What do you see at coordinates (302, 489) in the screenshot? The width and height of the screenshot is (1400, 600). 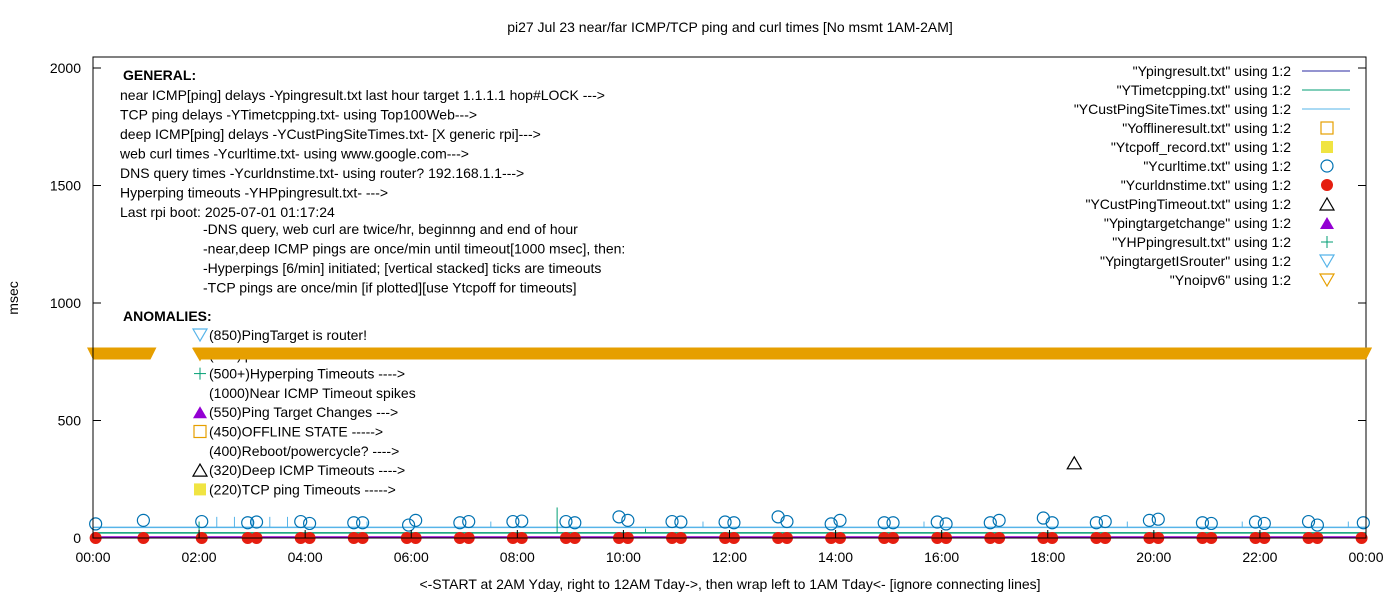 I see `anomaly-text: (220)TCP ping Timeouts ----->` at bounding box center [302, 489].